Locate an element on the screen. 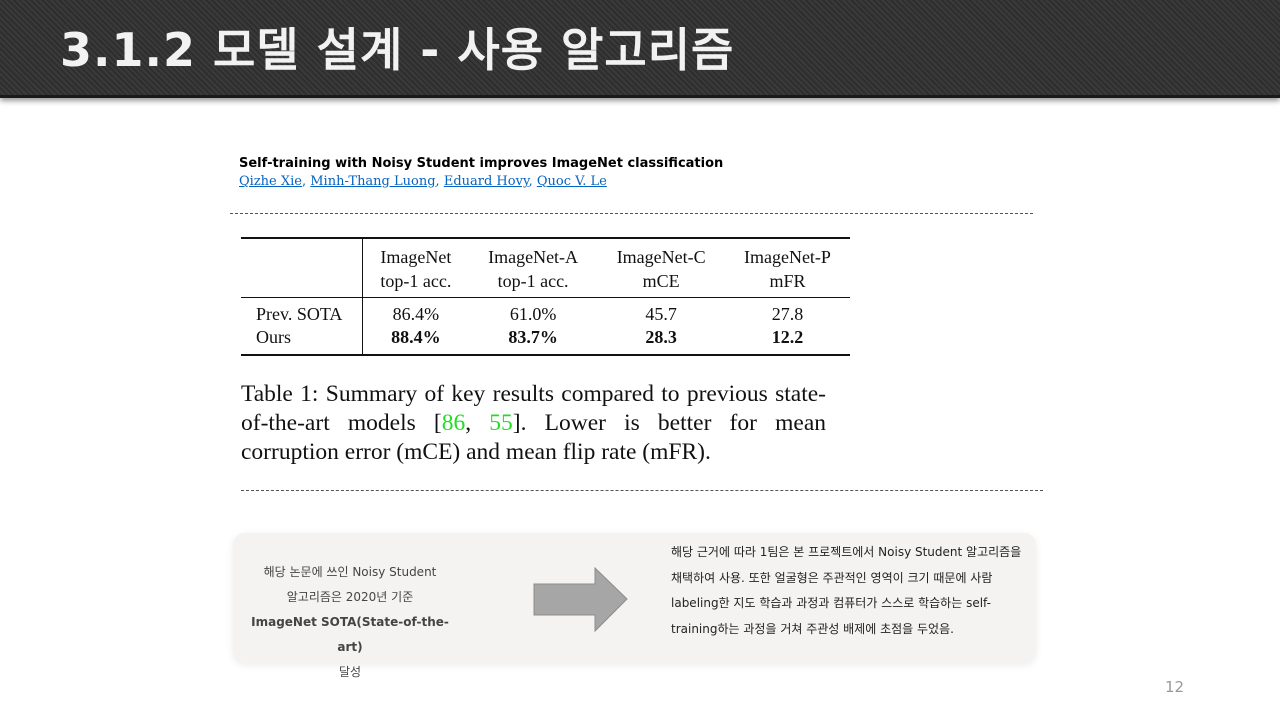 This screenshot has width=1280, height=720. table-cell: 61.0% is located at coordinates (533, 314).